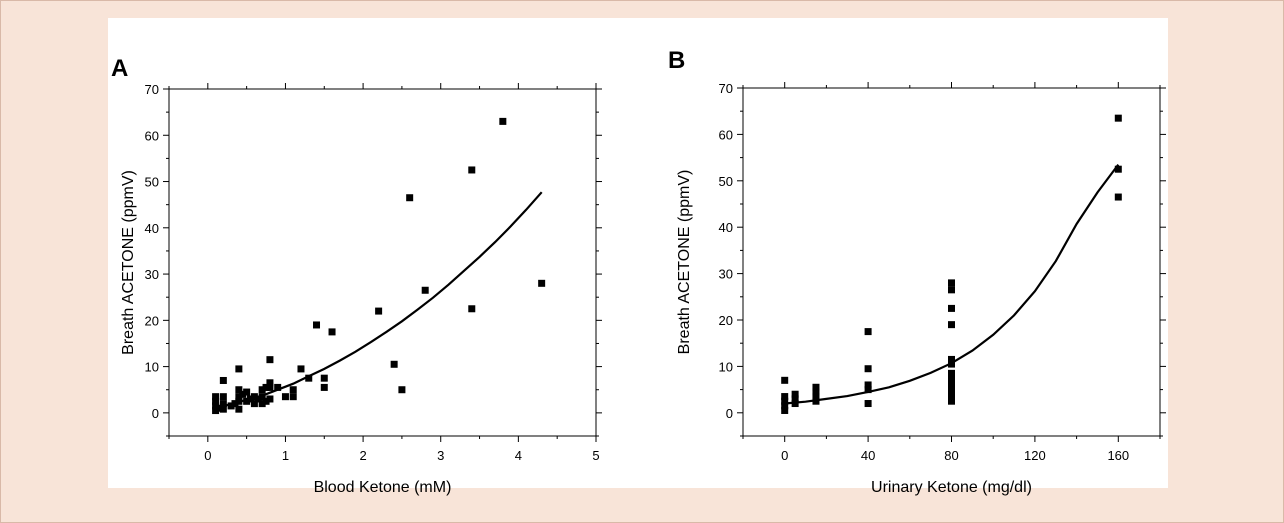 The height and width of the screenshot is (523, 1284). What do you see at coordinates (155, 413) in the screenshot?
I see `y-tick-label-a: 0` at bounding box center [155, 413].